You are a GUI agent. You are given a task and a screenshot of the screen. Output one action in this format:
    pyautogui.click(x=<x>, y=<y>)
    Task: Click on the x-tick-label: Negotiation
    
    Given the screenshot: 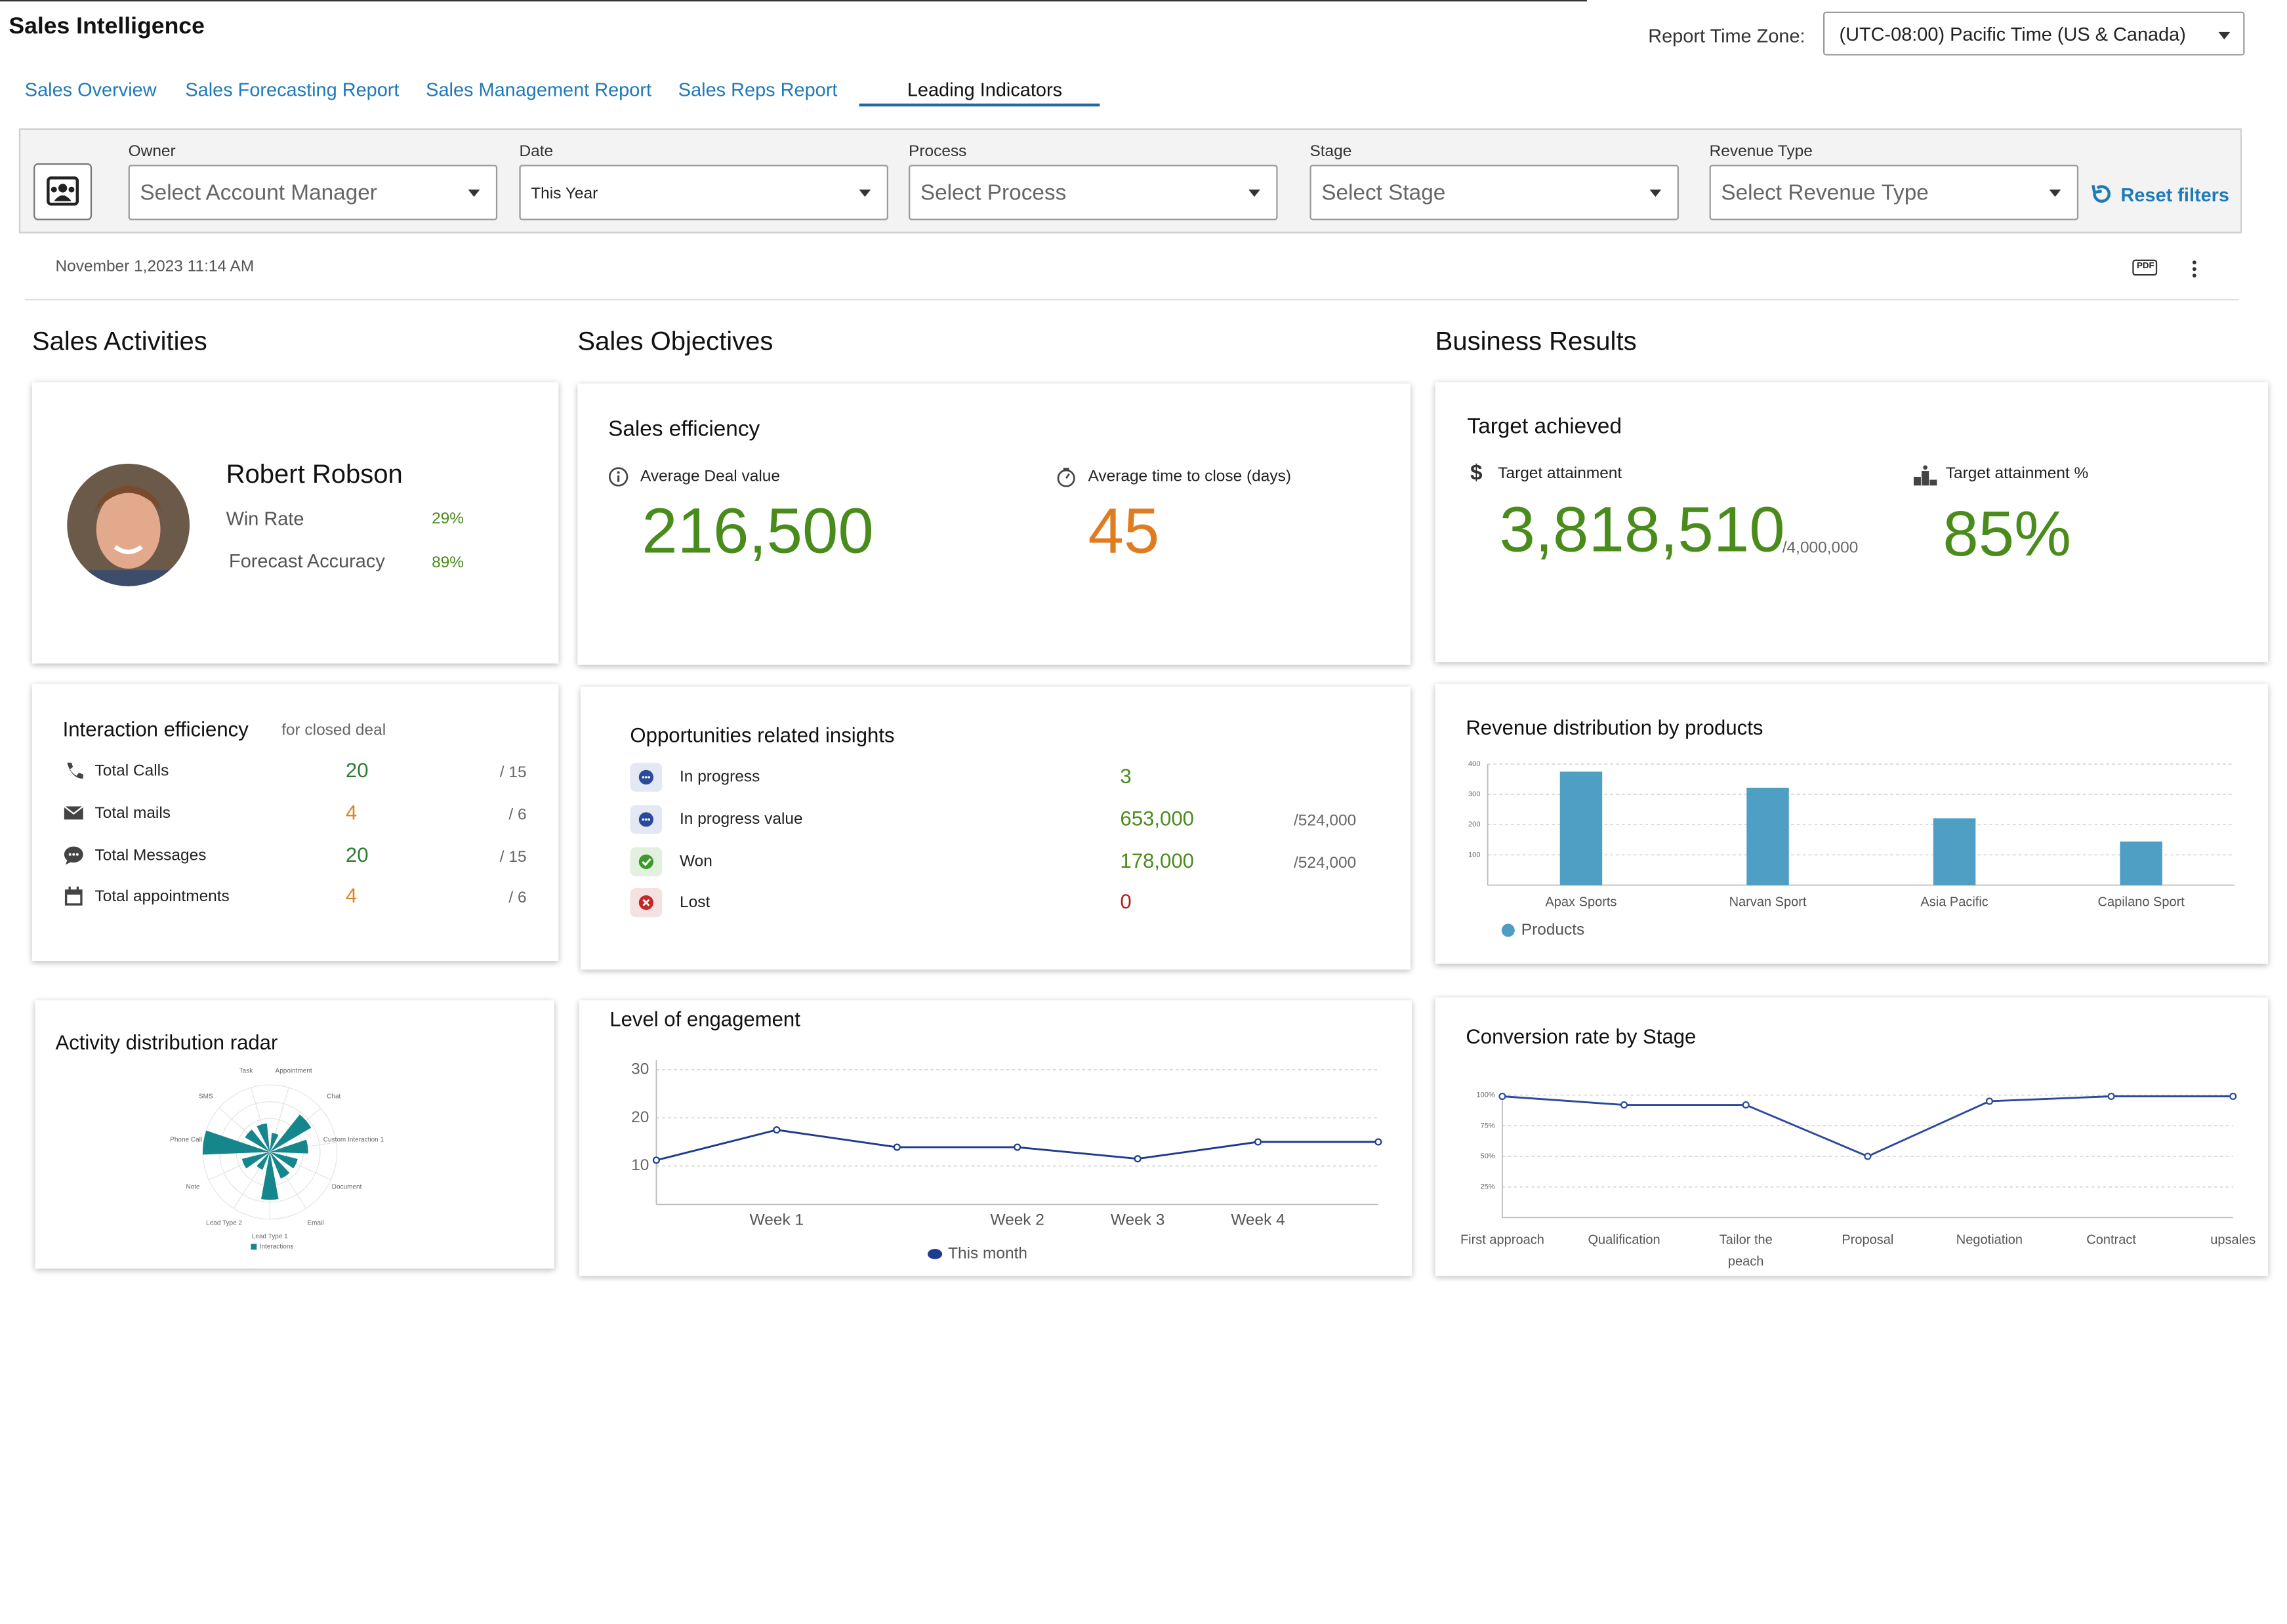 What is the action you would take?
    pyautogui.click(x=1989, y=1240)
    